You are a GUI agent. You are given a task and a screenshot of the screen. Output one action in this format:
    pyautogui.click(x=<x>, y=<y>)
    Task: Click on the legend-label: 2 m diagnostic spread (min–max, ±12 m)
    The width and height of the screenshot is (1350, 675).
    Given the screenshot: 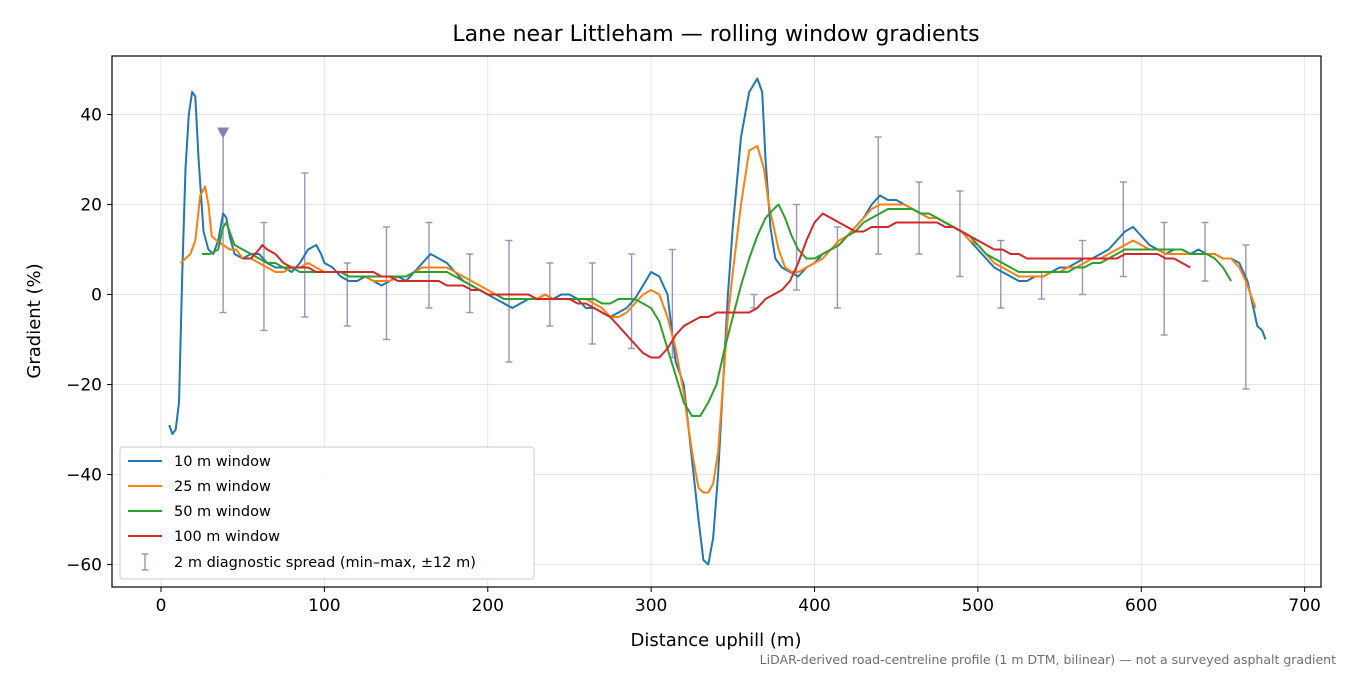 What is the action you would take?
    pyautogui.click(x=325, y=563)
    